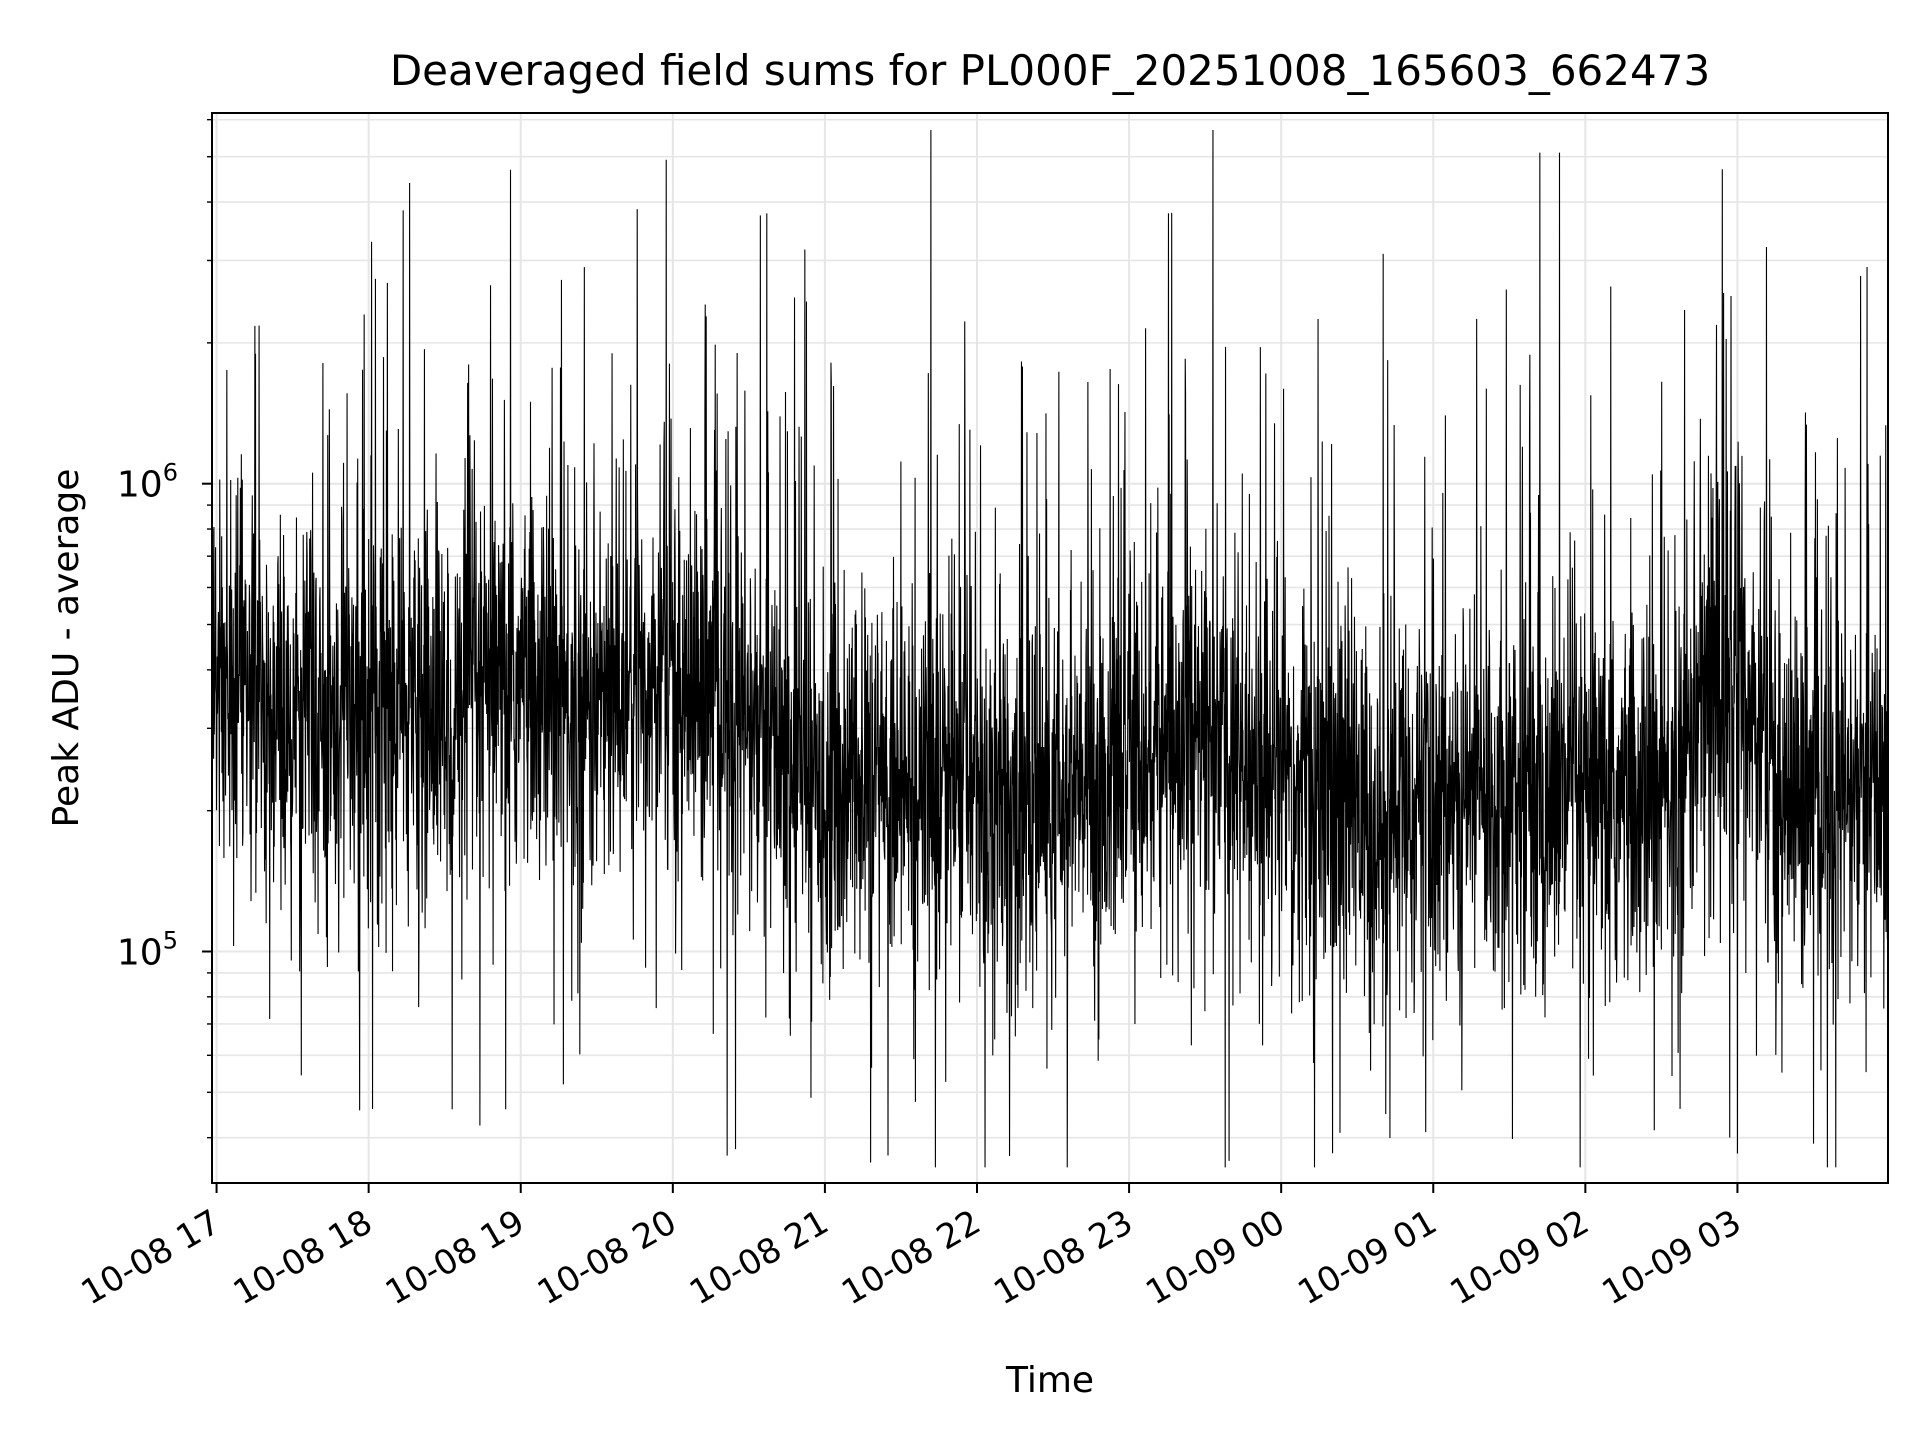  Describe the element at coordinates (170, 941) in the screenshot. I see `y-tick-exponent: 5` at that location.